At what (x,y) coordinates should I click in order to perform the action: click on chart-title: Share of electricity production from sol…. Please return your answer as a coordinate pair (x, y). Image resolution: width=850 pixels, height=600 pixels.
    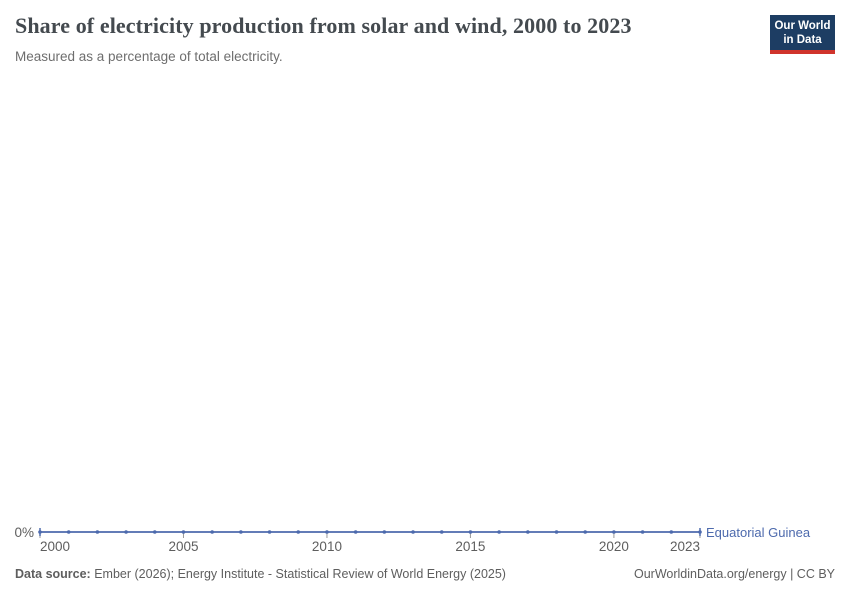
    Looking at the image, I should click on (323, 25).